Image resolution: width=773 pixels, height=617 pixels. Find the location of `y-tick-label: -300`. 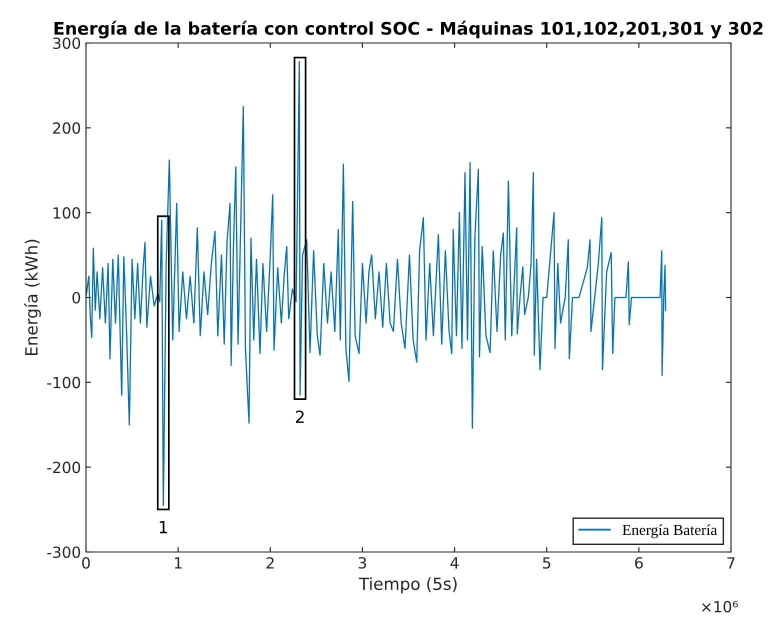

y-tick-label: -300 is located at coordinates (63, 552).